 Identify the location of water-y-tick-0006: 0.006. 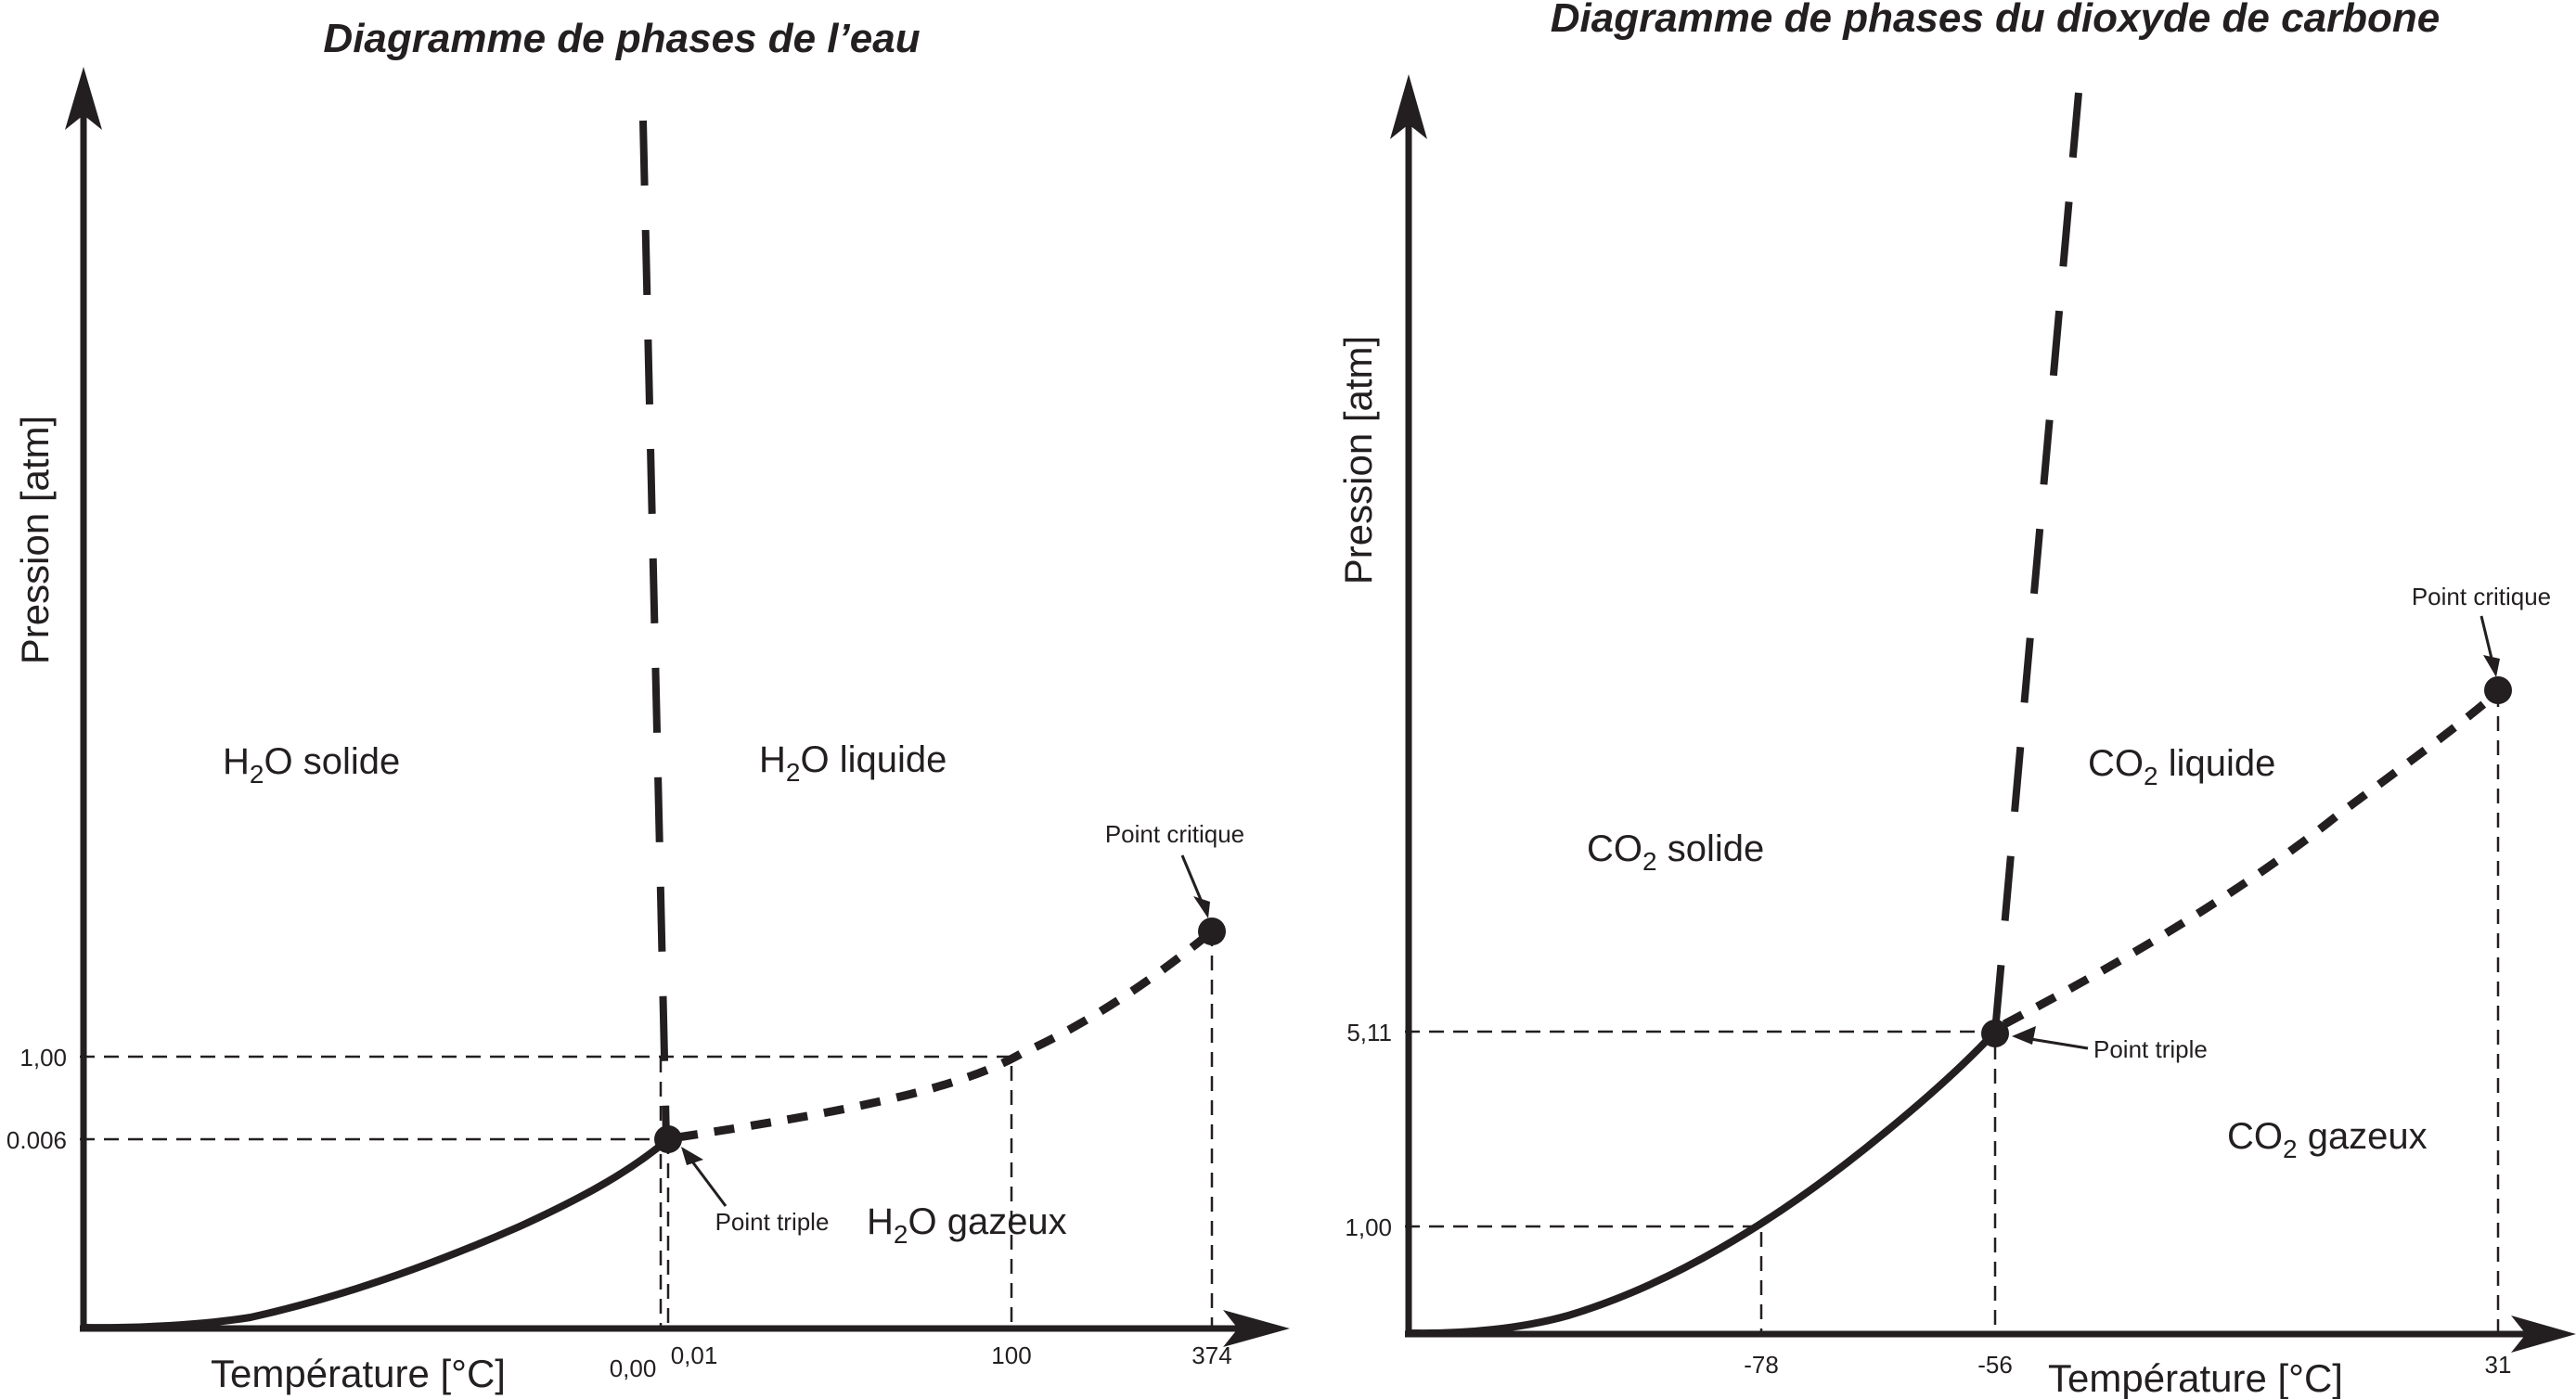
(36, 1140).